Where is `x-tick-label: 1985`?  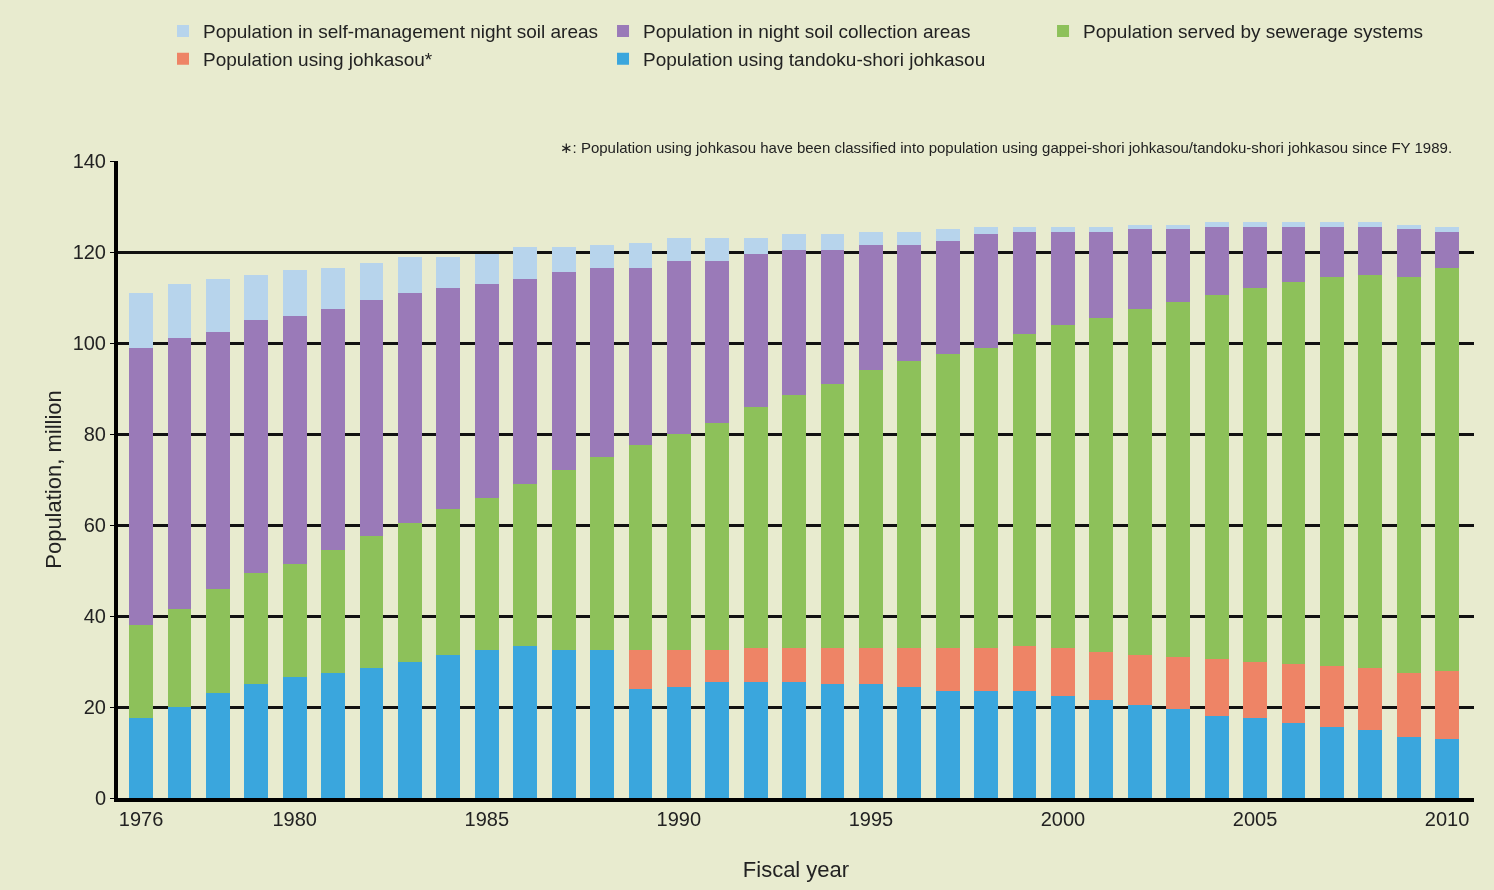 x-tick-label: 1985 is located at coordinates (487, 819).